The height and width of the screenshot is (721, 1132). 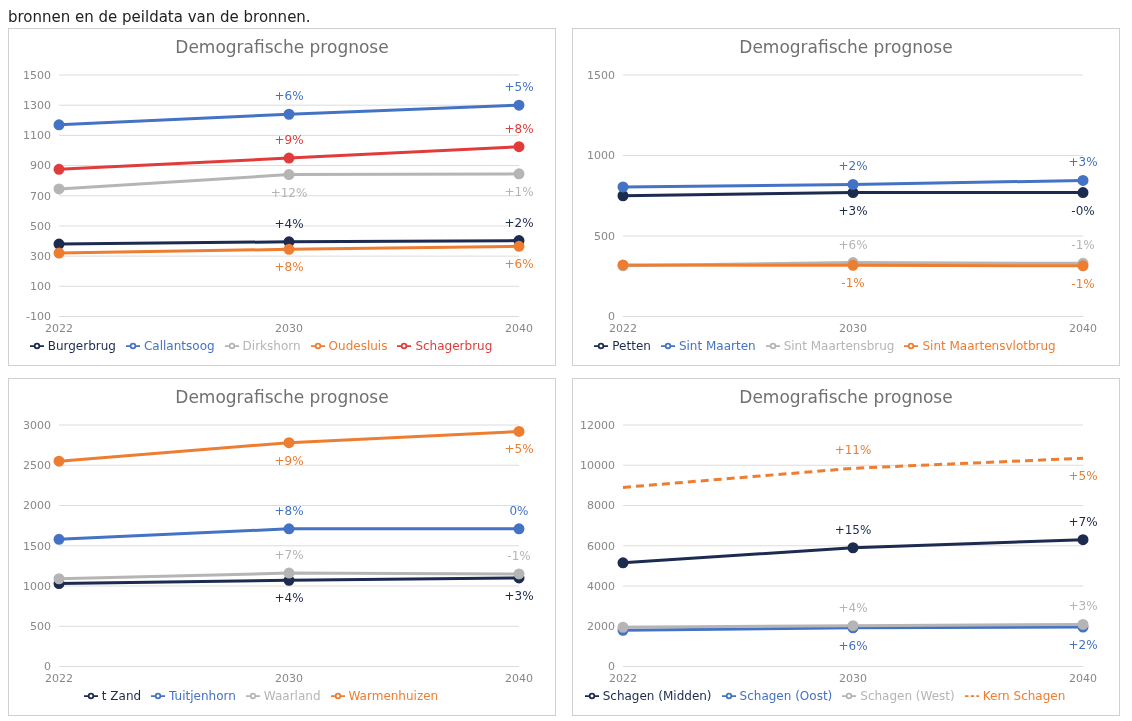 What do you see at coordinates (40, 257) in the screenshot?
I see `y-tick-label: 300` at bounding box center [40, 257].